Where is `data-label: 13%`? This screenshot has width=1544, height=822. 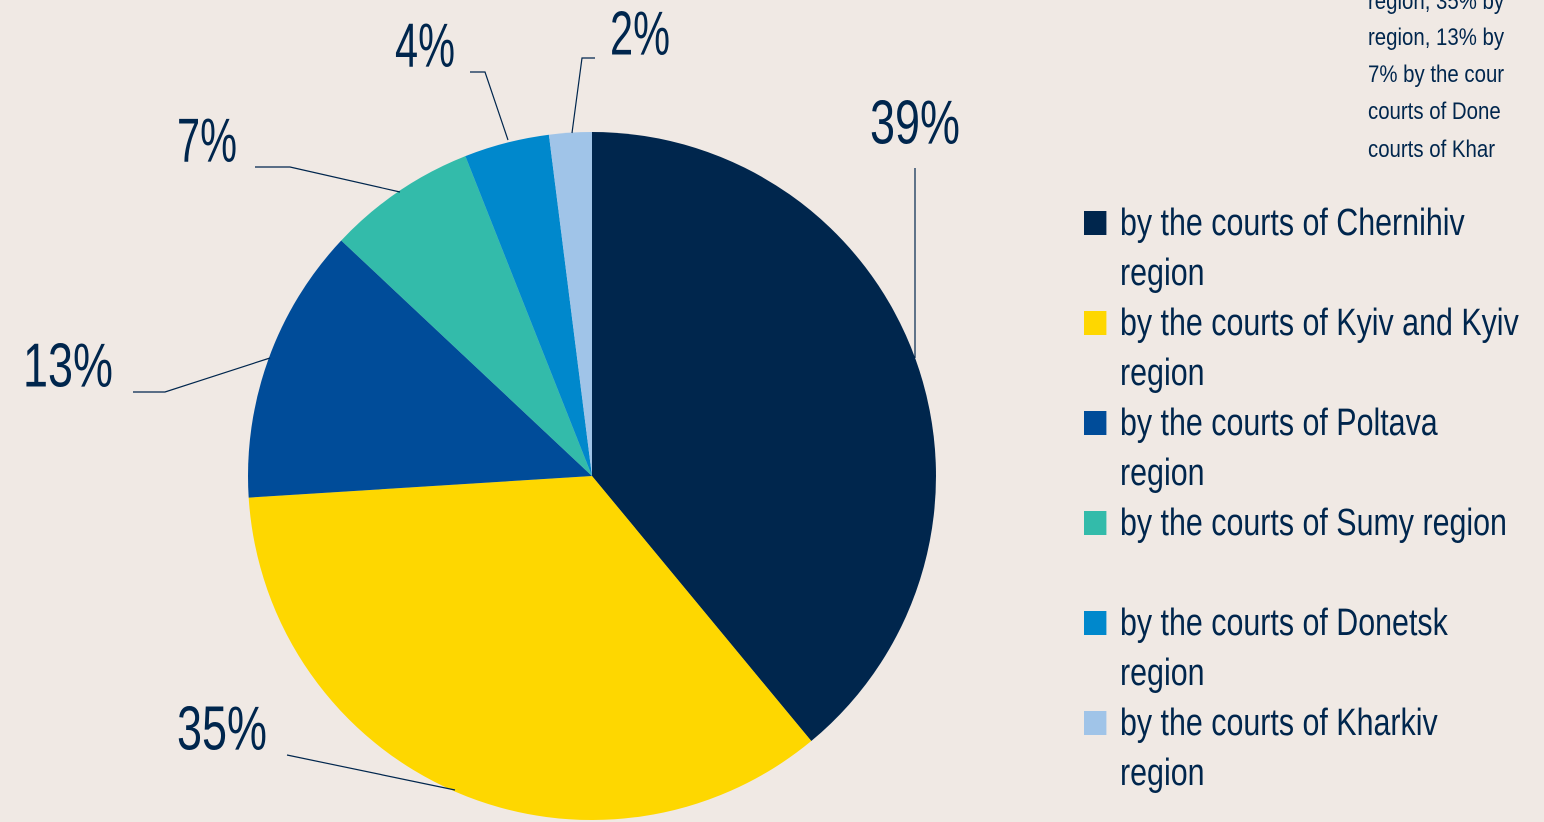 data-label: 13% is located at coordinates (68, 365).